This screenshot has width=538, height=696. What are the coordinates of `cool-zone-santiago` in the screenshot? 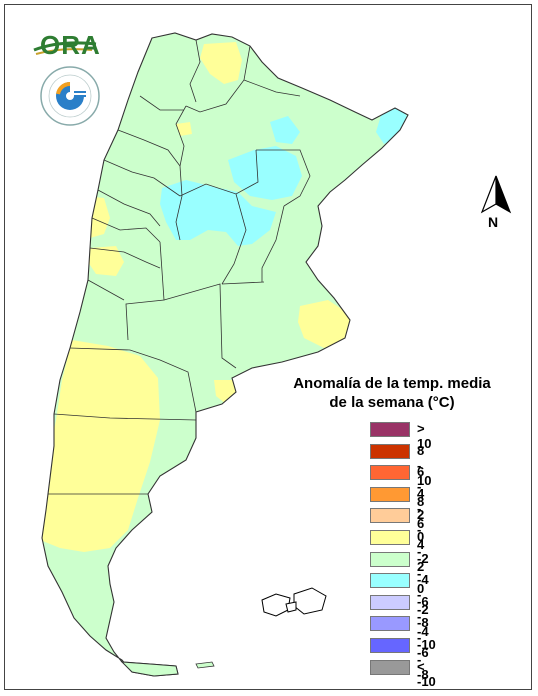 It's located at (218, 213).